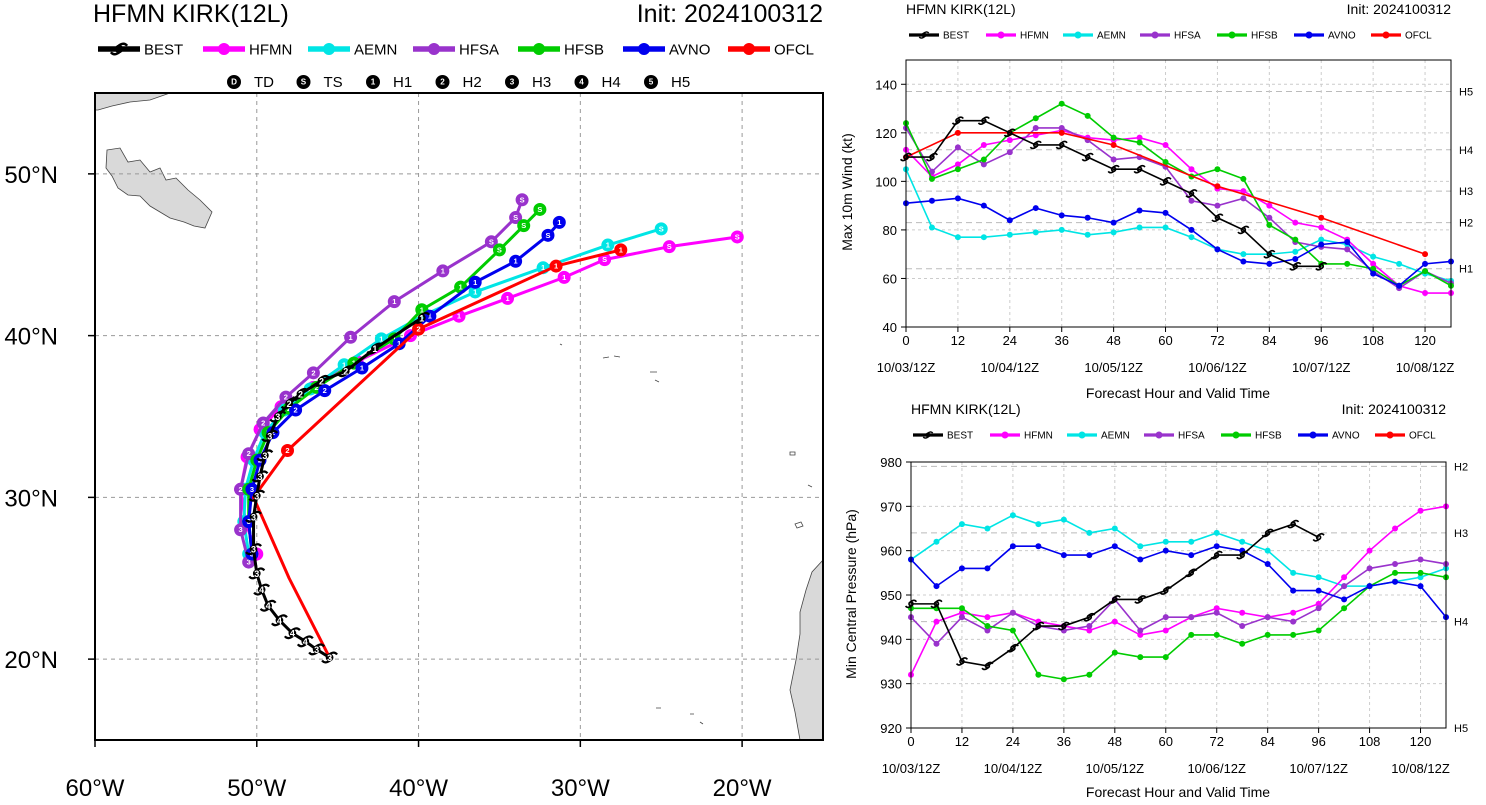  I want to click on x-tick-label: 24, so click(1013, 741).